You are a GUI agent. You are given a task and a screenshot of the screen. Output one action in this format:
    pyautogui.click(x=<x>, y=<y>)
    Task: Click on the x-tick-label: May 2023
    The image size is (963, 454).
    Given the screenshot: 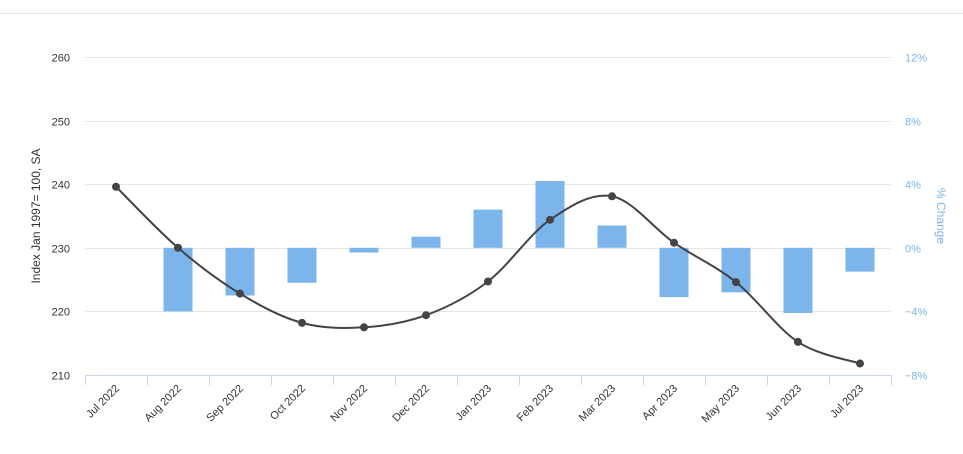 What is the action you would take?
    pyautogui.click(x=720, y=404)
    